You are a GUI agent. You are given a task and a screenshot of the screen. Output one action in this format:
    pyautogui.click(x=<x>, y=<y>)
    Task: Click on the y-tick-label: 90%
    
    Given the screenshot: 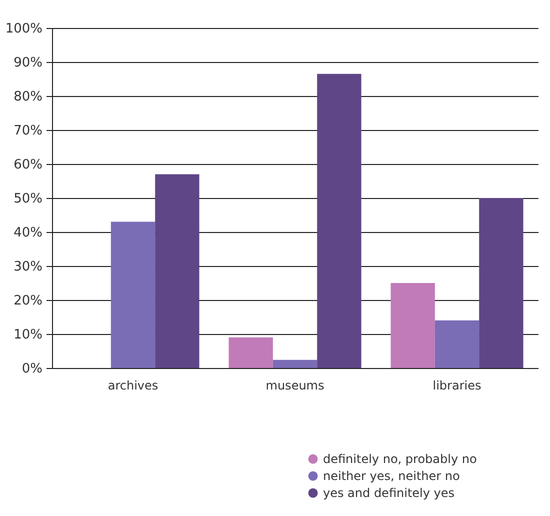 What is the action you would take?
    pyautogui.click(x=28, y=63)
    